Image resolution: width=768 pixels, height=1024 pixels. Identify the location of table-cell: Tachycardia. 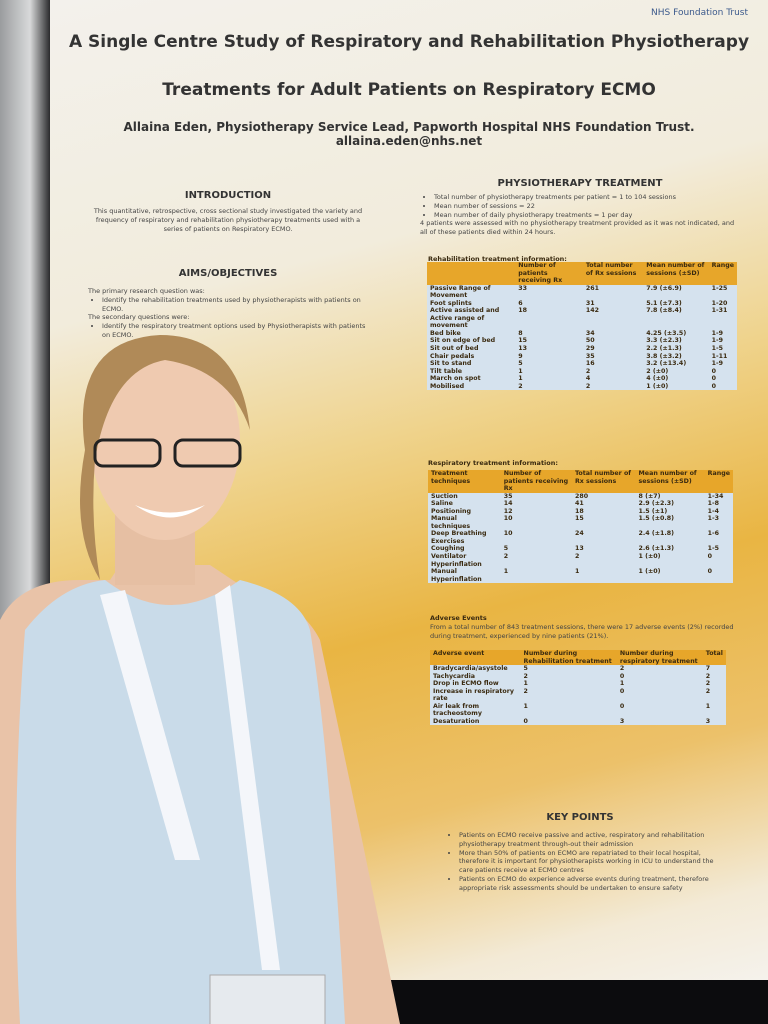
(475, 676).